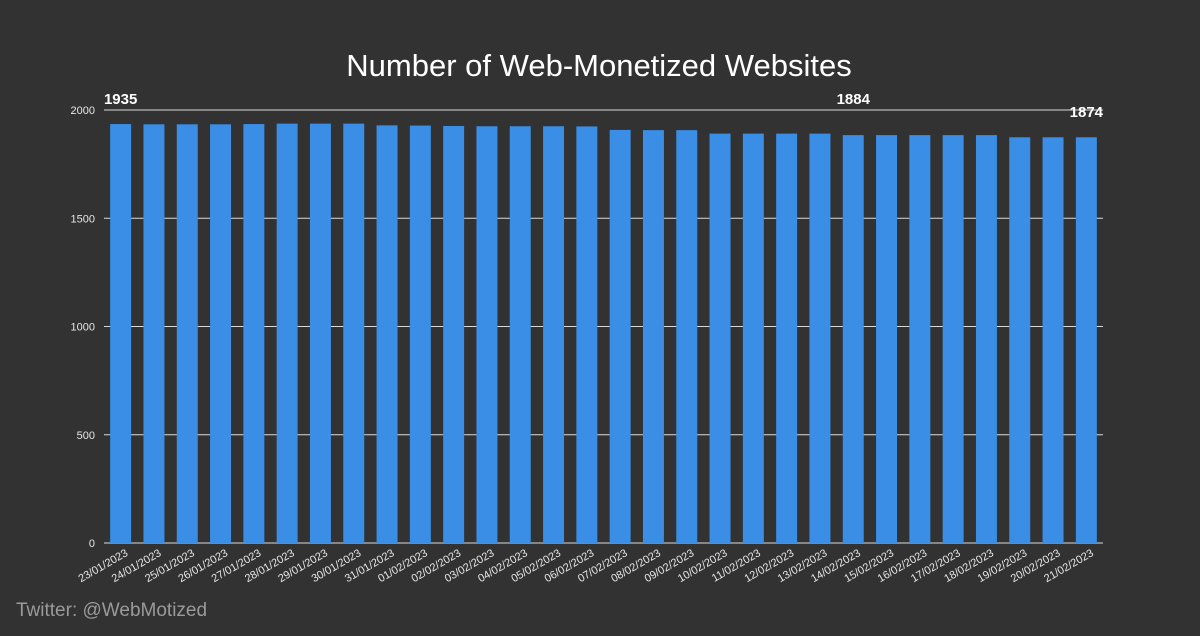 This screenshot has width=1200, height=636. What do you see at coordinates (720, 338) in the screenshot?
I see `bar-10/02/2023` at bounding box center [720, 338].